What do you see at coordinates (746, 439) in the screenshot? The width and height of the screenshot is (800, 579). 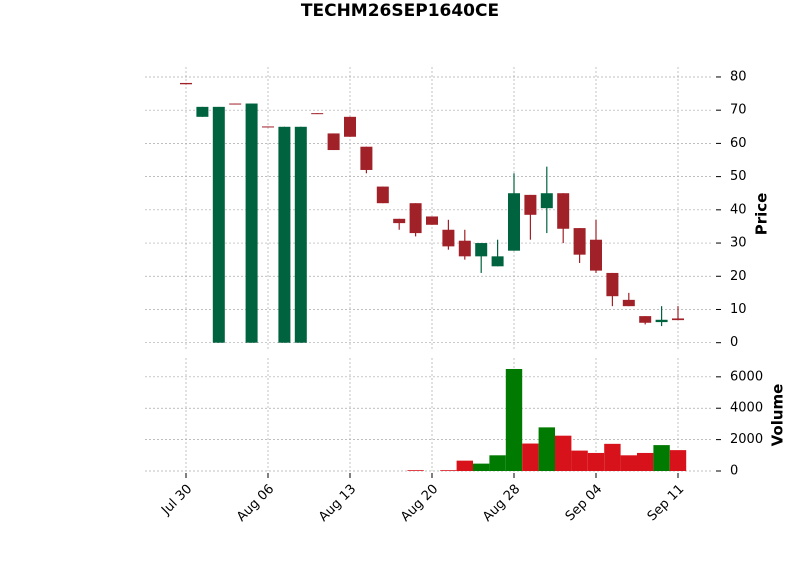 I see `volume-tick-label: 2000` at bounding box center [746, 439].